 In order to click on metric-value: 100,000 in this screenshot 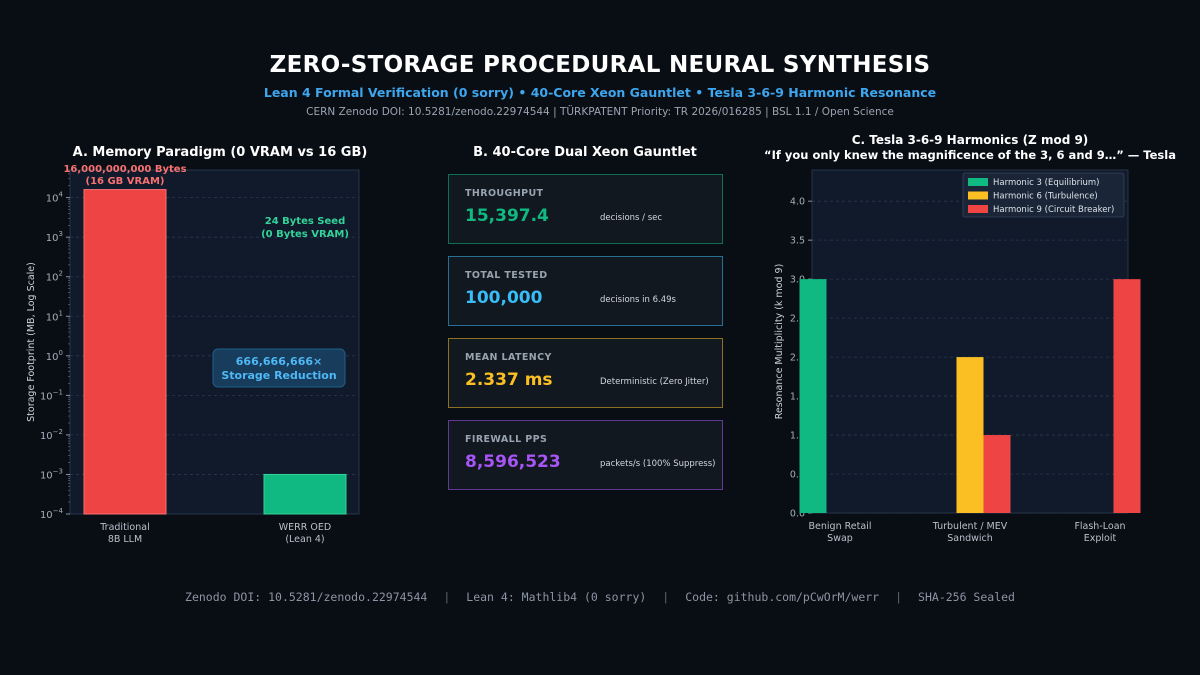, I will do `click(504, 298)`.